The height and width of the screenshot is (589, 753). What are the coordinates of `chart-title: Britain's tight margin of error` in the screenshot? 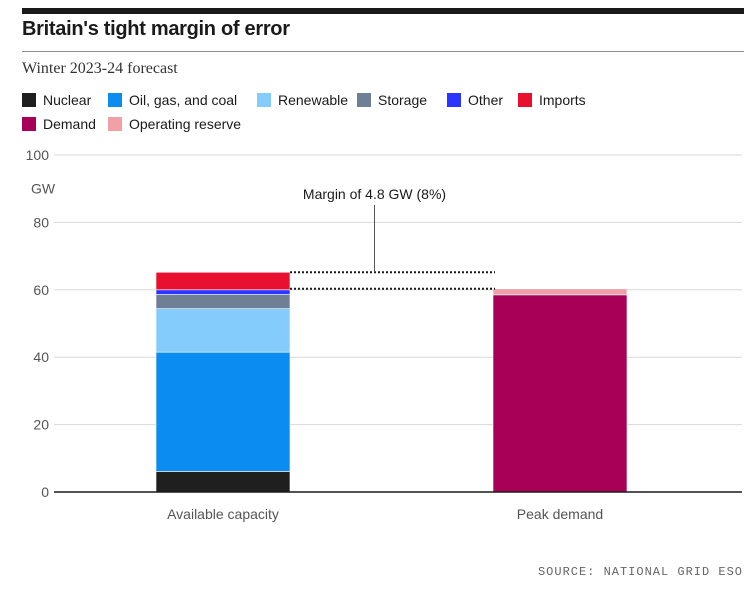 It's located at (156, 29).